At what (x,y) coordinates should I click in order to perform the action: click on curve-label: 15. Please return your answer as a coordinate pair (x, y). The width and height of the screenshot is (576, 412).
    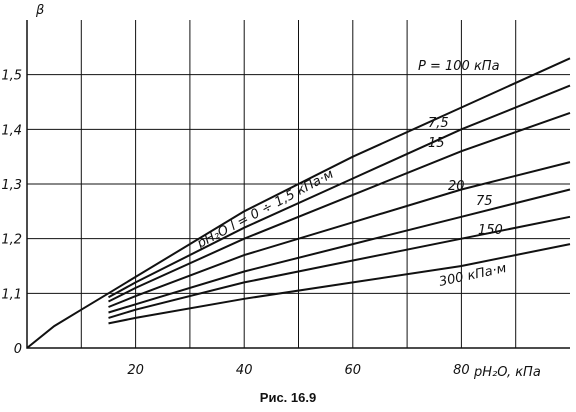
    Looking at the image, I should click on (436, 143).